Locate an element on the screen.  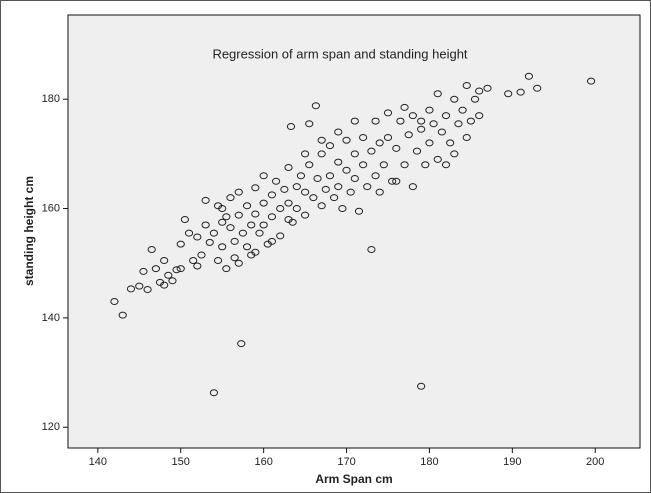
y-tick-label: 160 is located at coordinates (51, 208).